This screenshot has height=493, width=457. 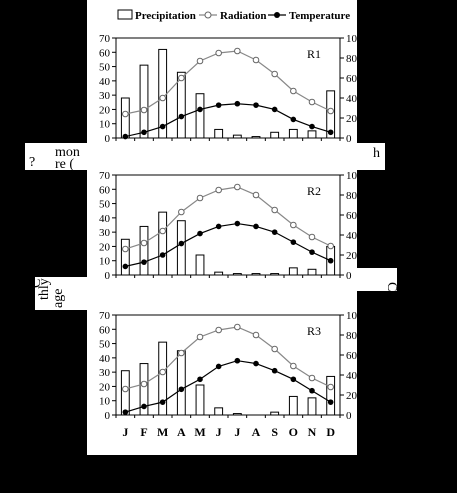 I want to click on left-fragment-mon: mon, so click(x=67, y=152).